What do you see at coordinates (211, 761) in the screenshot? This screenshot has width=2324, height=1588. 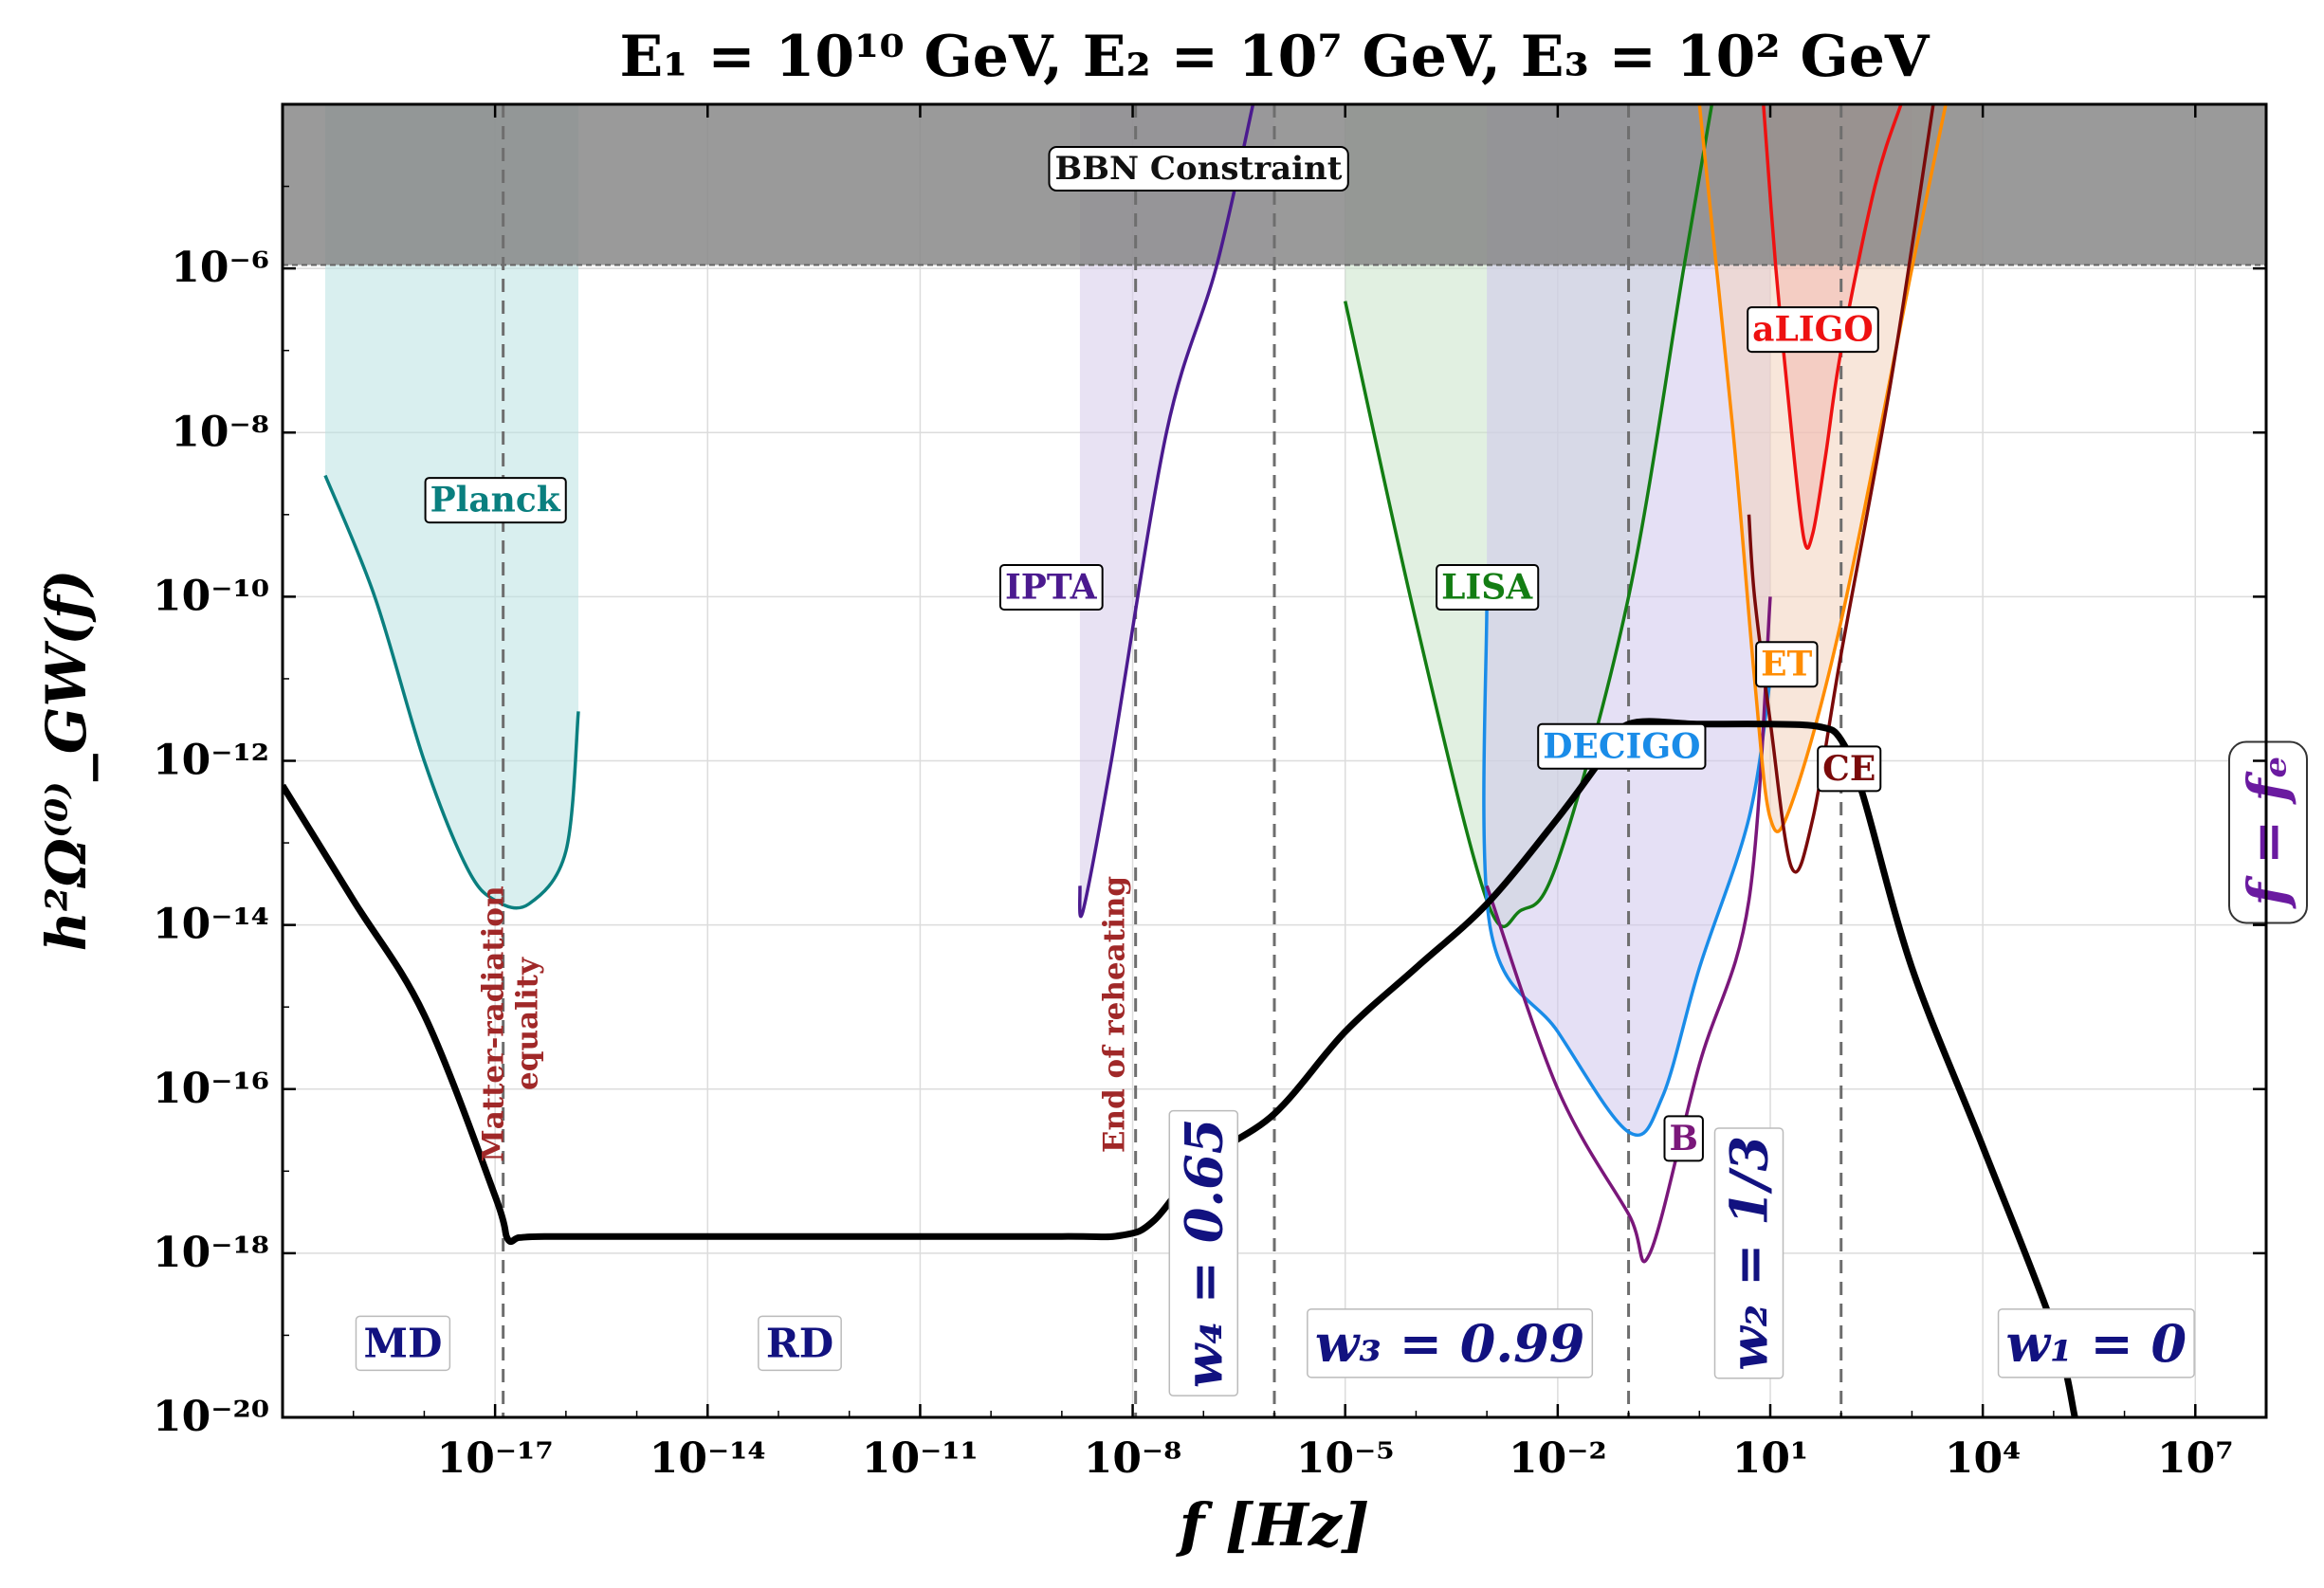 I see `y-tick-label: 10⁻¹²` at bounding box center [211, 761].